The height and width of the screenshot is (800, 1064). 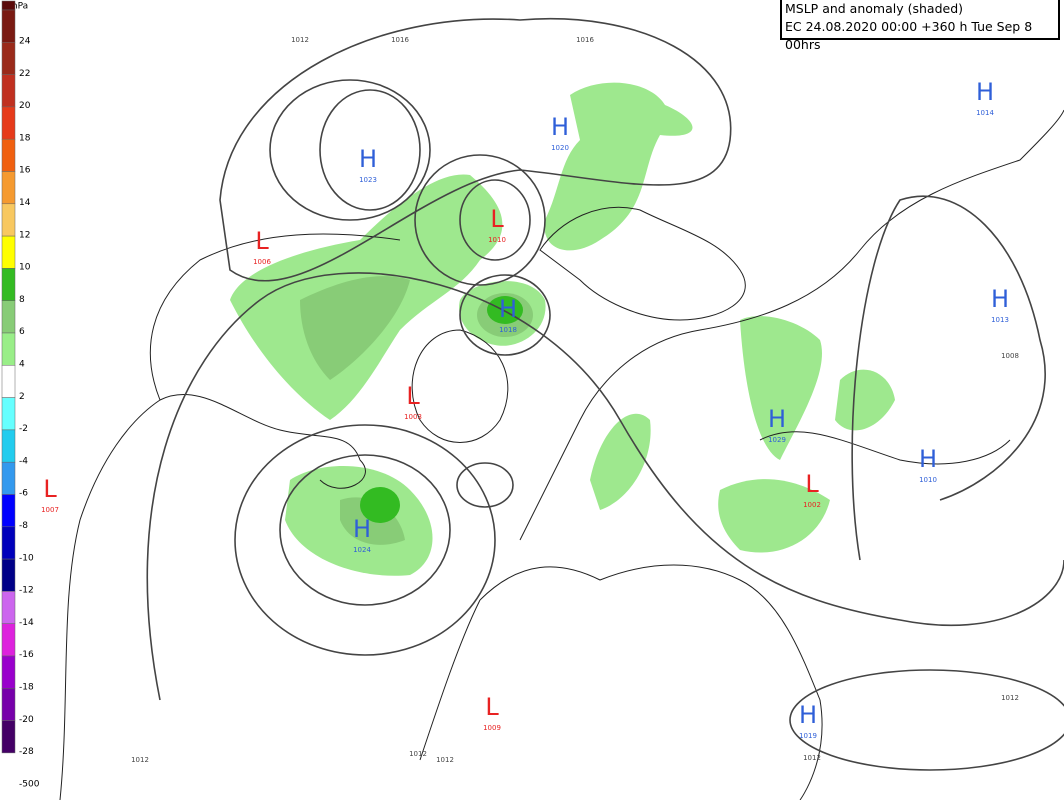 What do you see at coordinates (508, 330) in the screenshot?
I see `center-value: 1018` at bounding box center [508, 330].